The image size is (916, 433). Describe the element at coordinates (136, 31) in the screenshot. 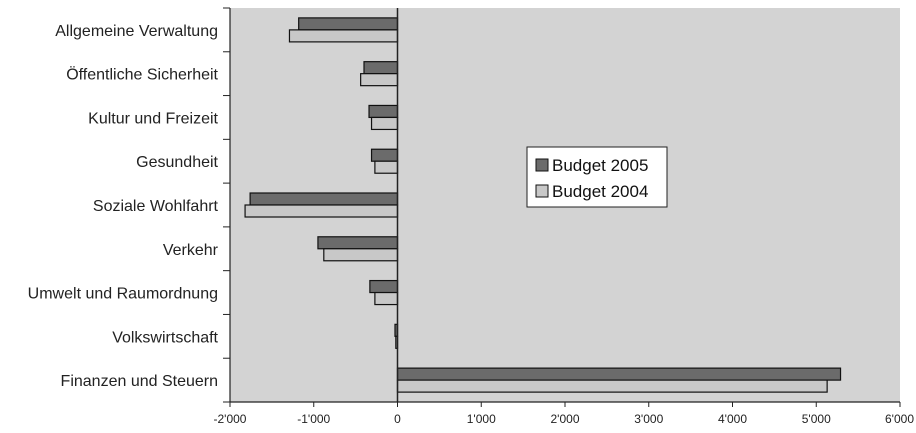

I see `category-label: Allgemeine Verwaltung` at that location.